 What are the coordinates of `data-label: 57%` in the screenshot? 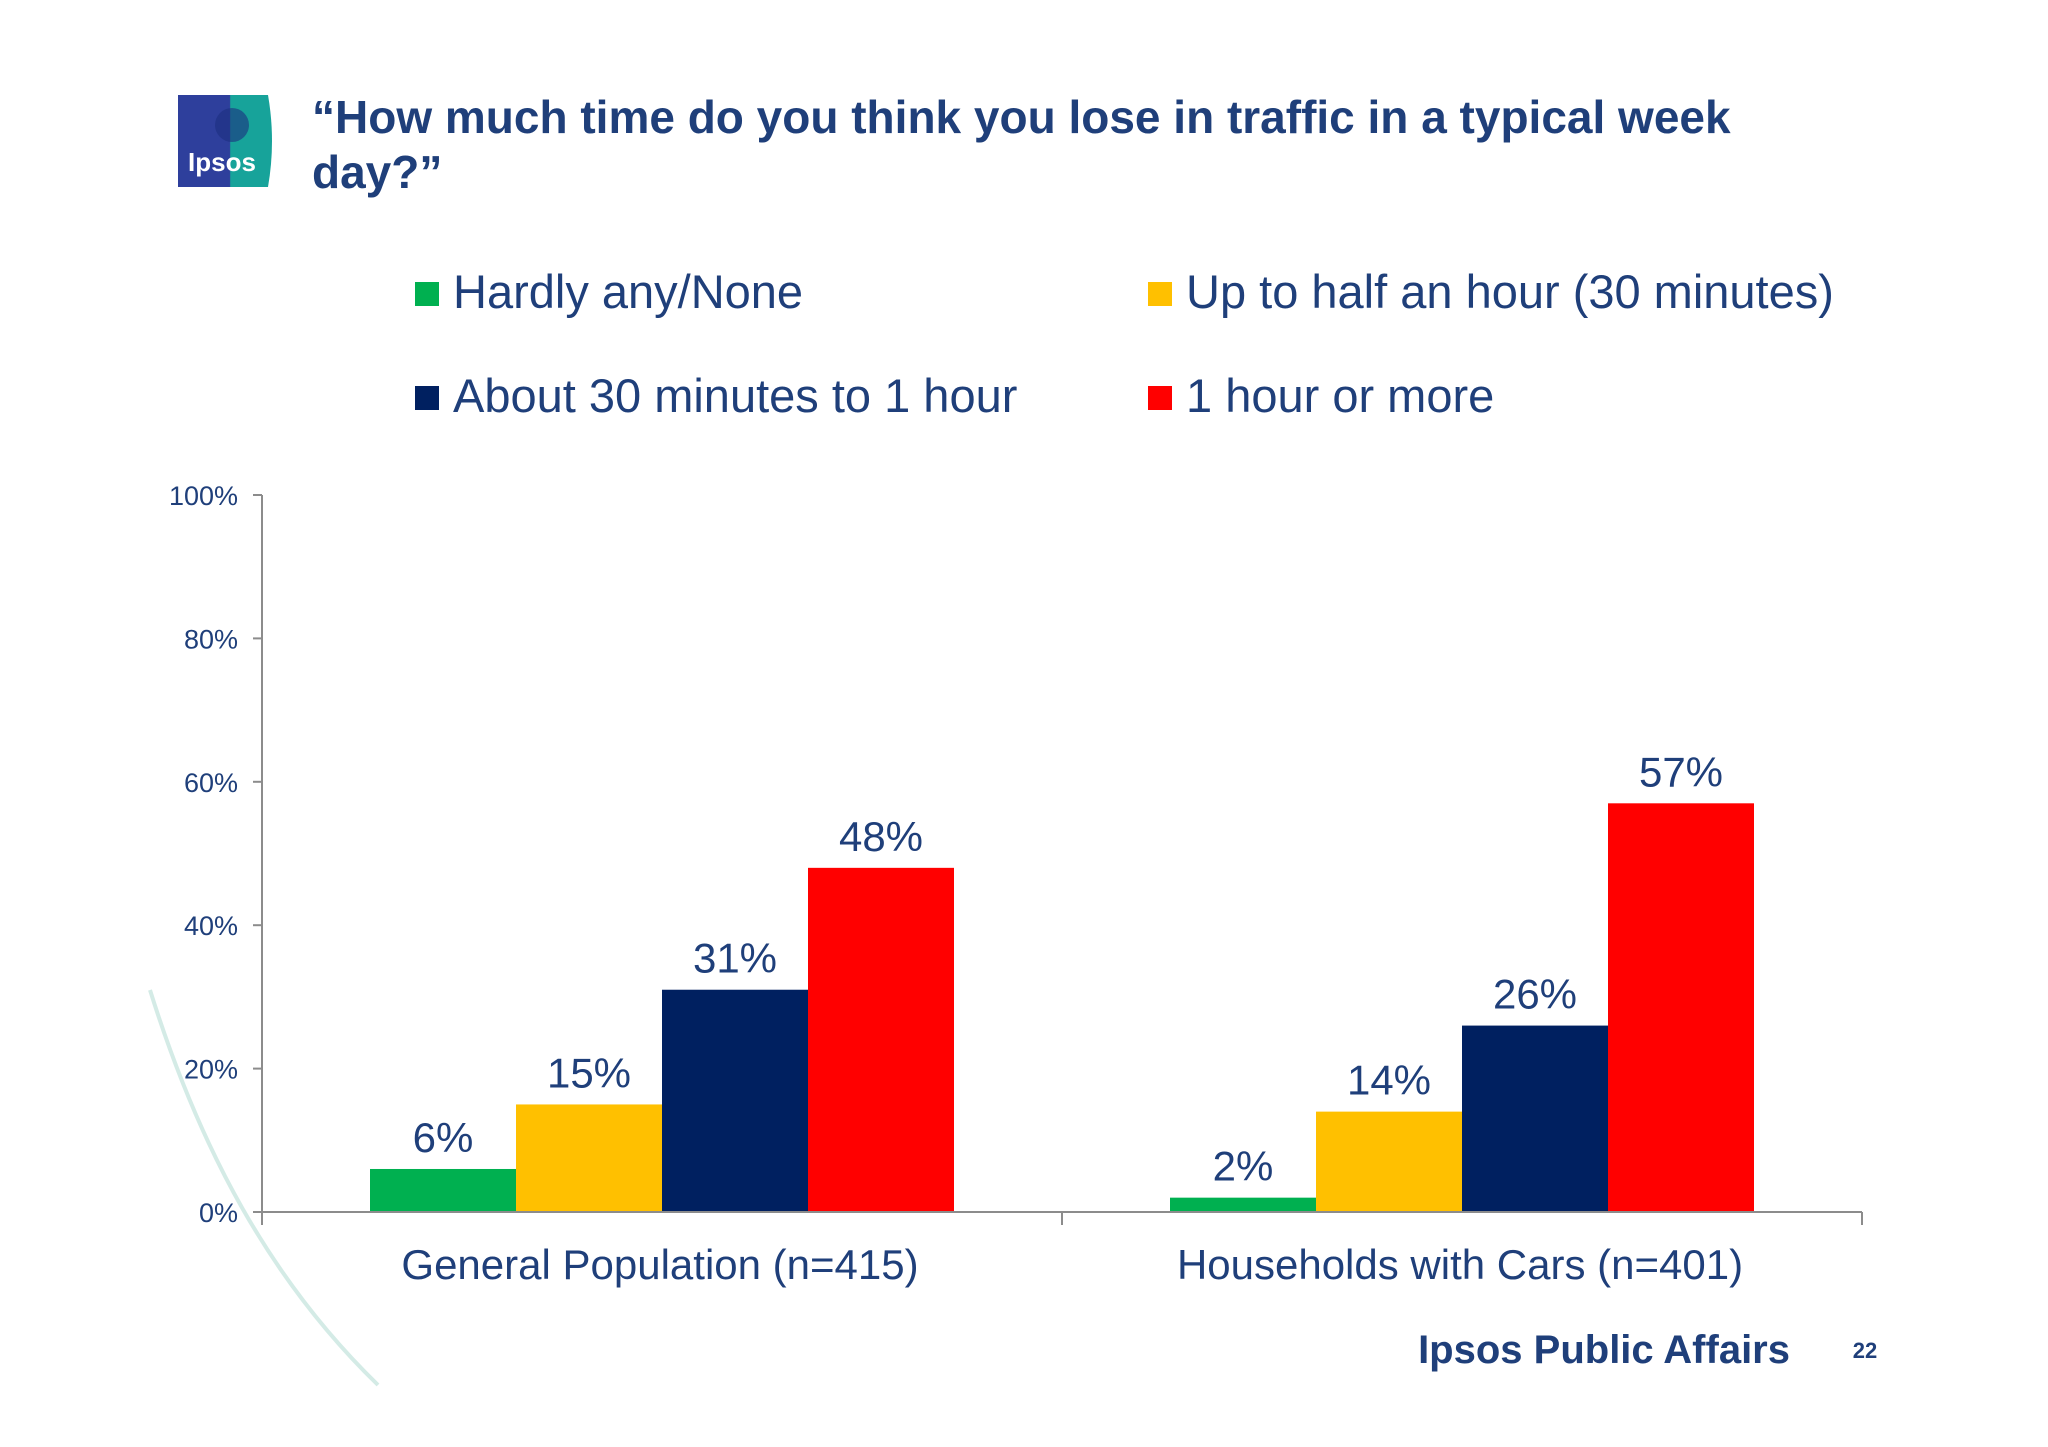 It's located at (1681, 771).